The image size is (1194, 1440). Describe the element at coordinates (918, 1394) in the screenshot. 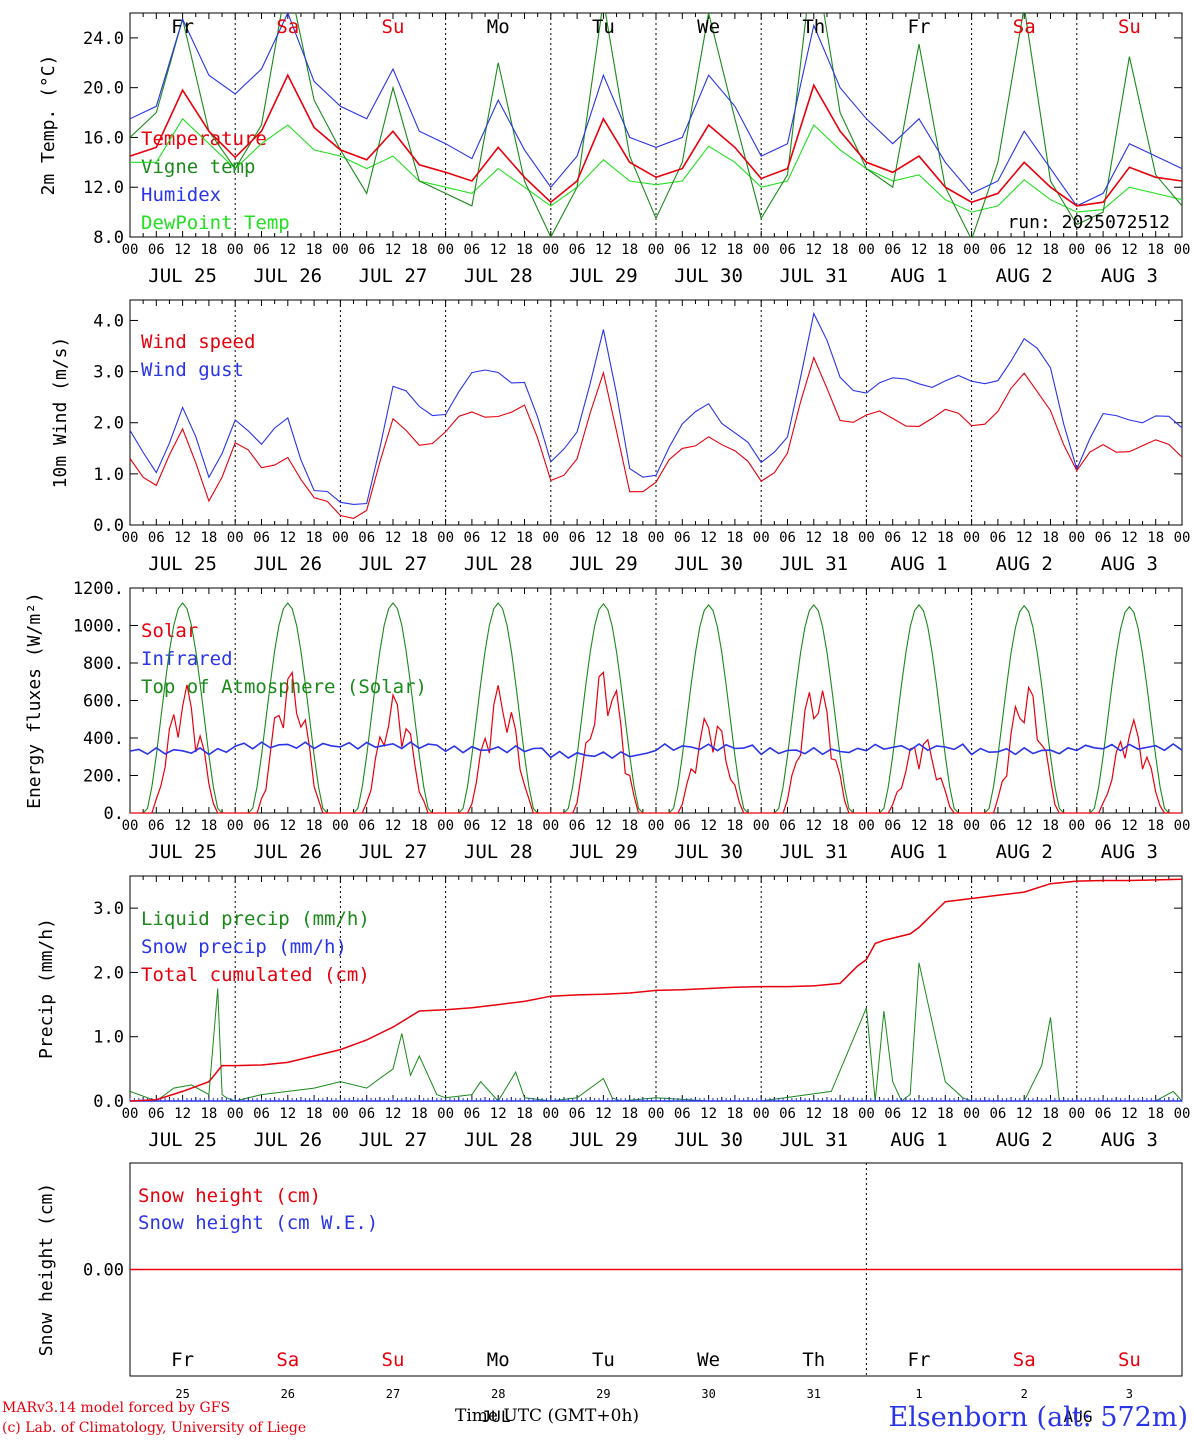

I see `day-number-label: 1` at that location.